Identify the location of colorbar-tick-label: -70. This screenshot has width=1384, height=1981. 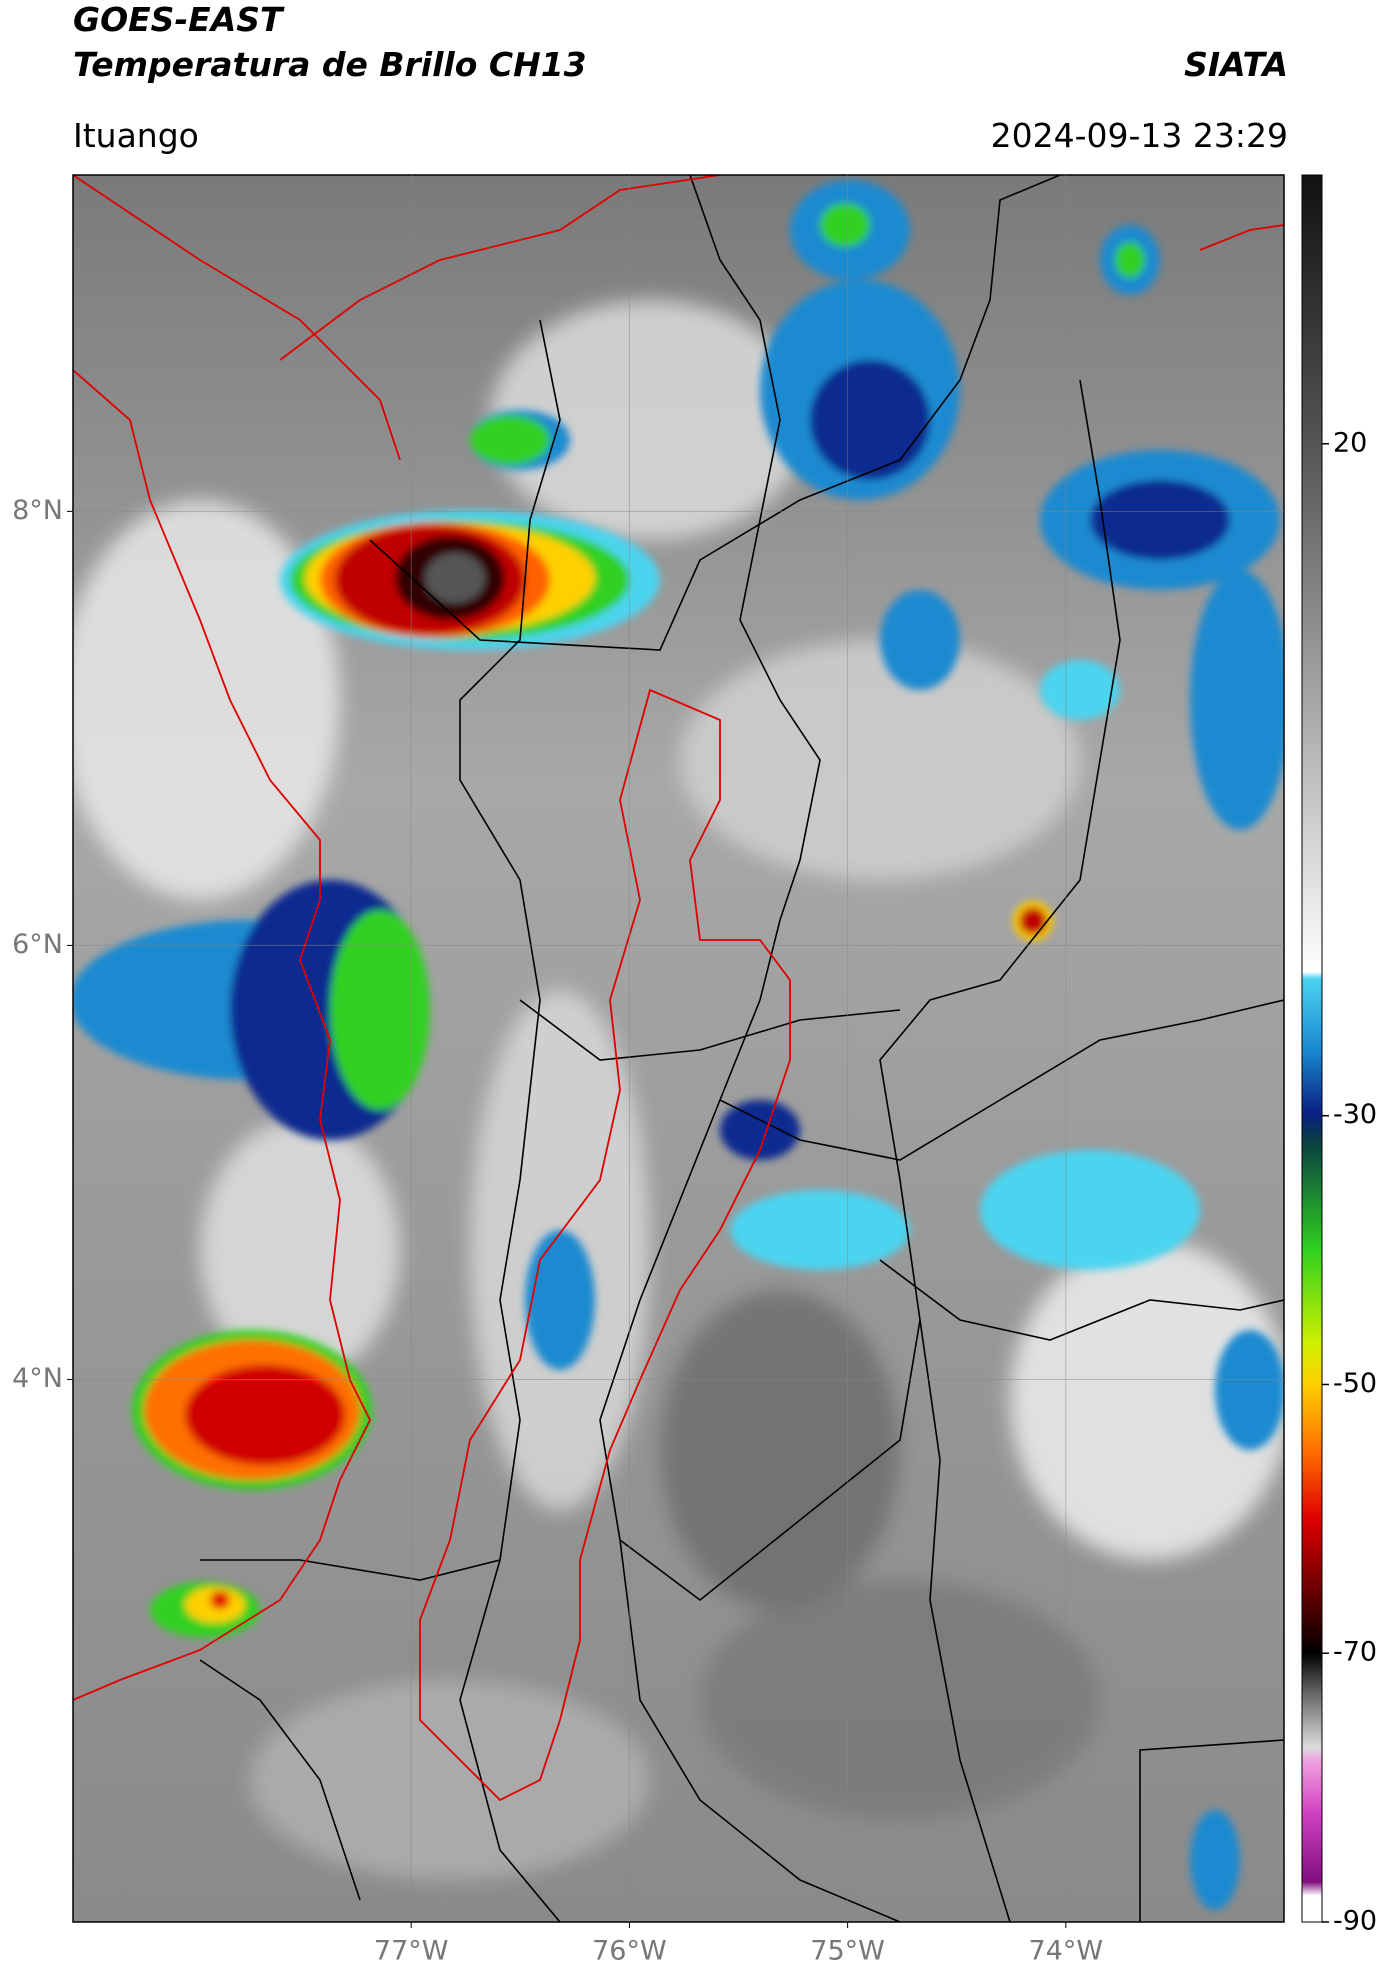
(1355, 1652).